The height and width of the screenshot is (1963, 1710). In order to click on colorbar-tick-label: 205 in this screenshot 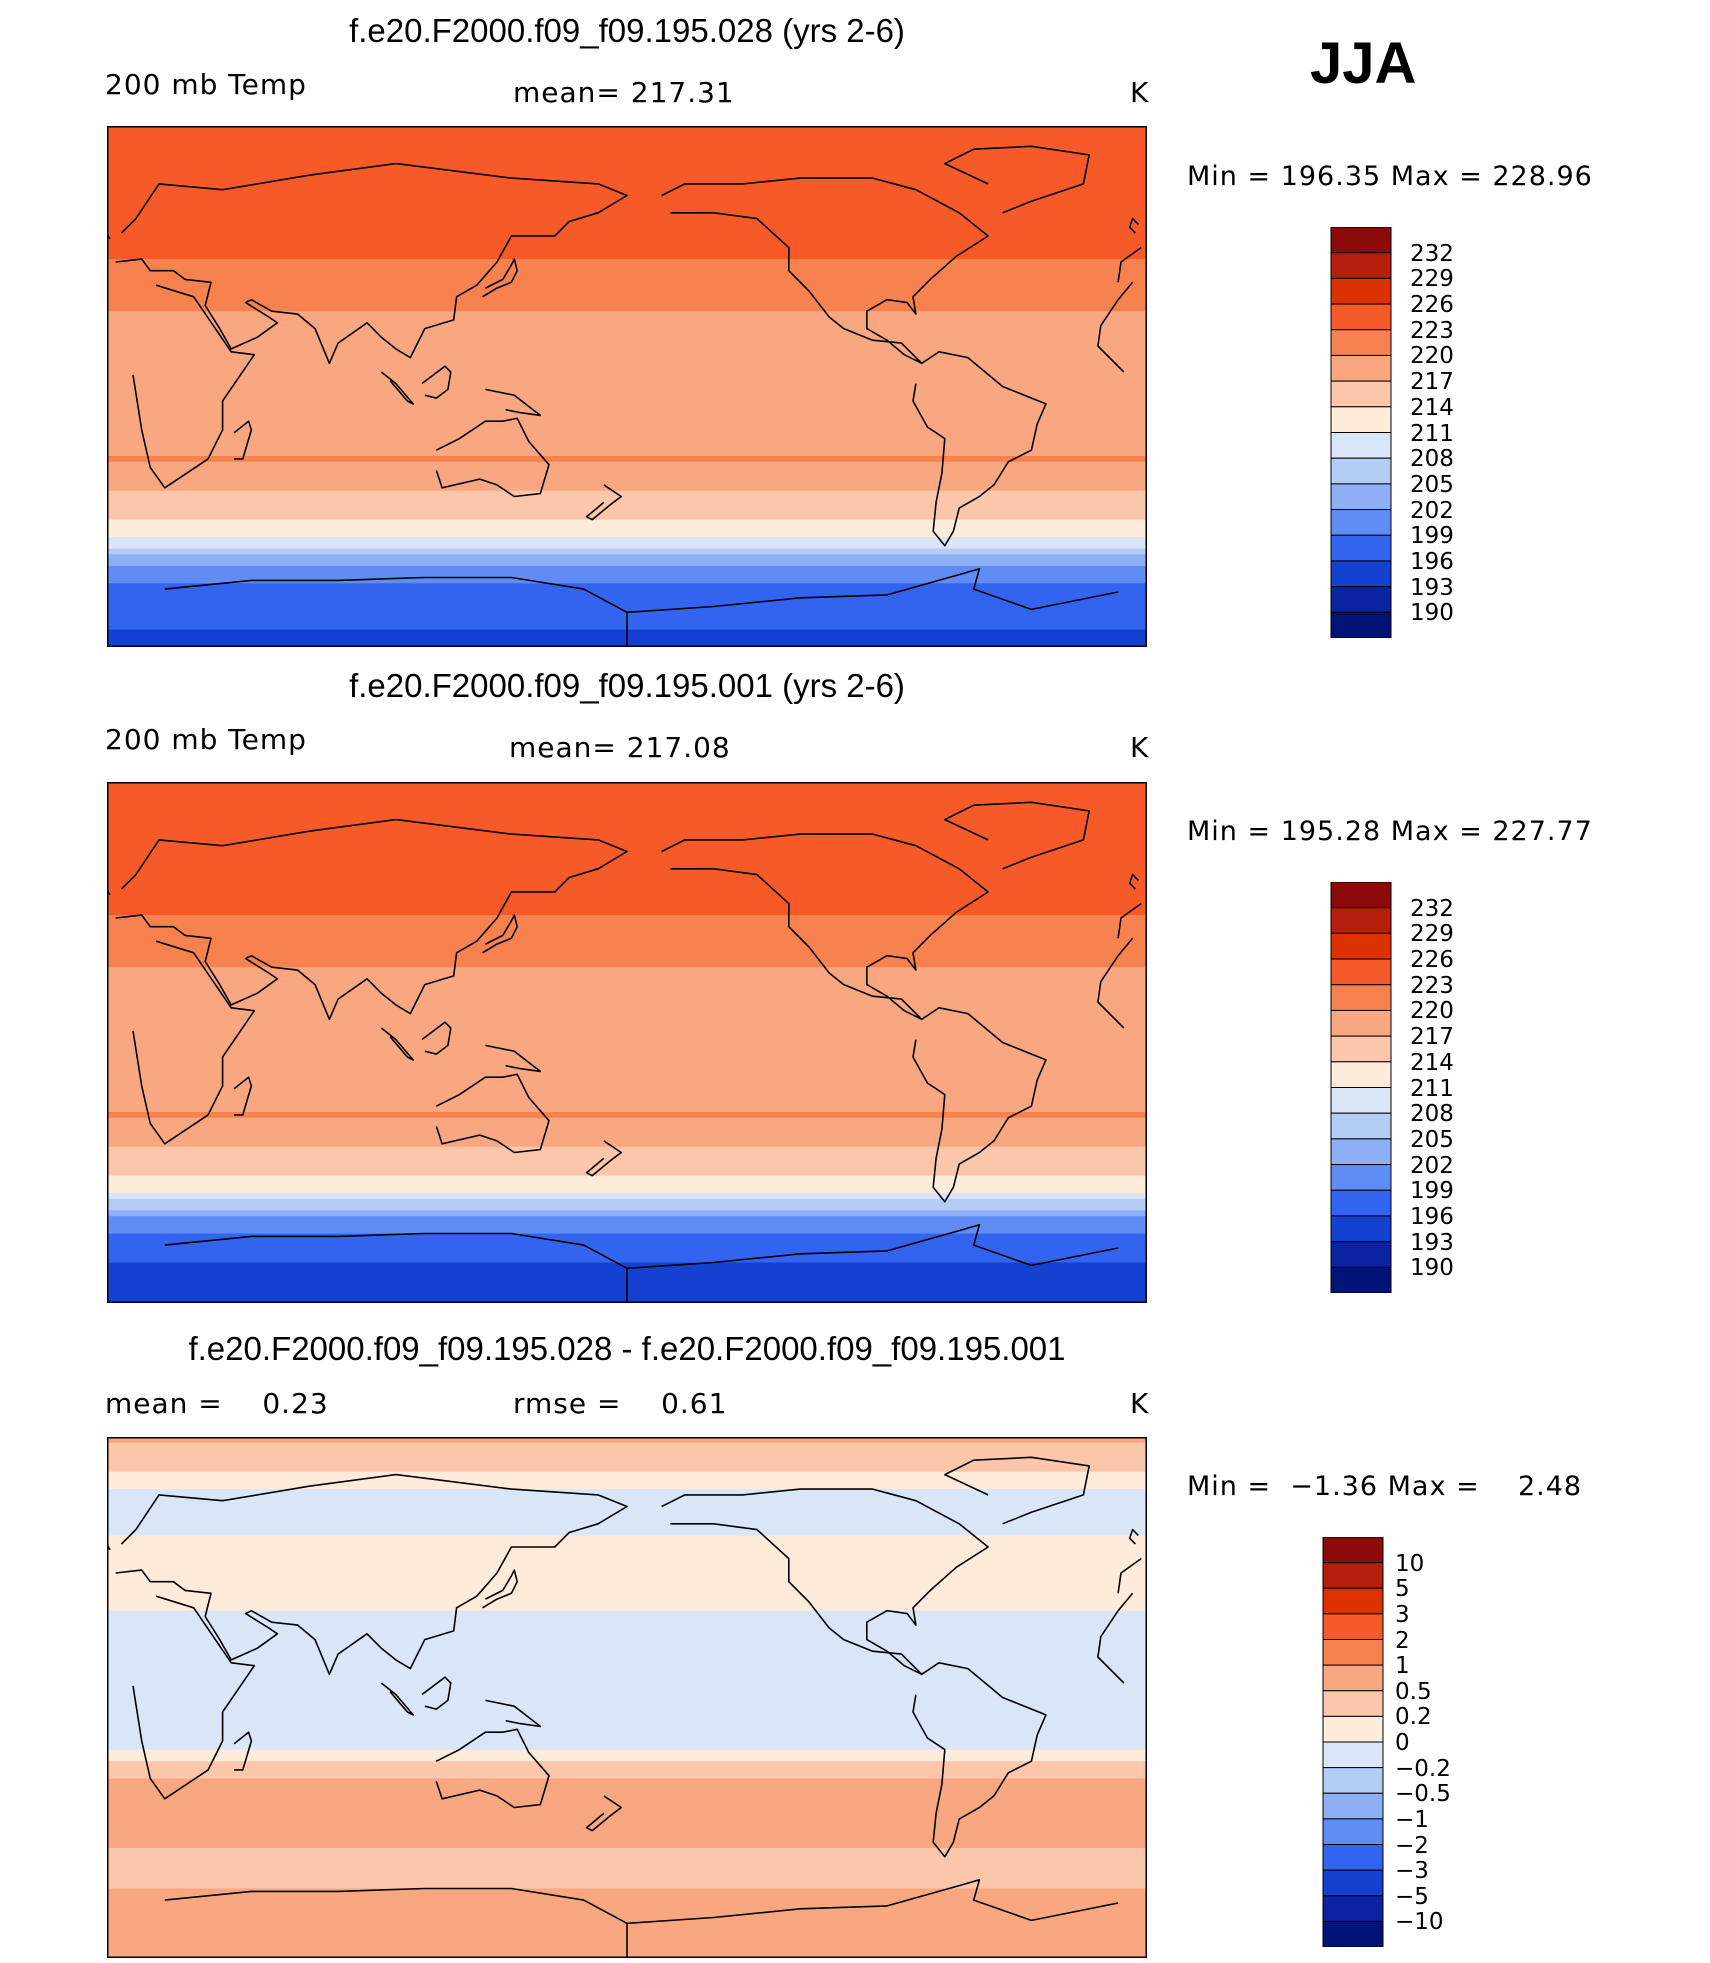, I will do `click(1432, 484)`.